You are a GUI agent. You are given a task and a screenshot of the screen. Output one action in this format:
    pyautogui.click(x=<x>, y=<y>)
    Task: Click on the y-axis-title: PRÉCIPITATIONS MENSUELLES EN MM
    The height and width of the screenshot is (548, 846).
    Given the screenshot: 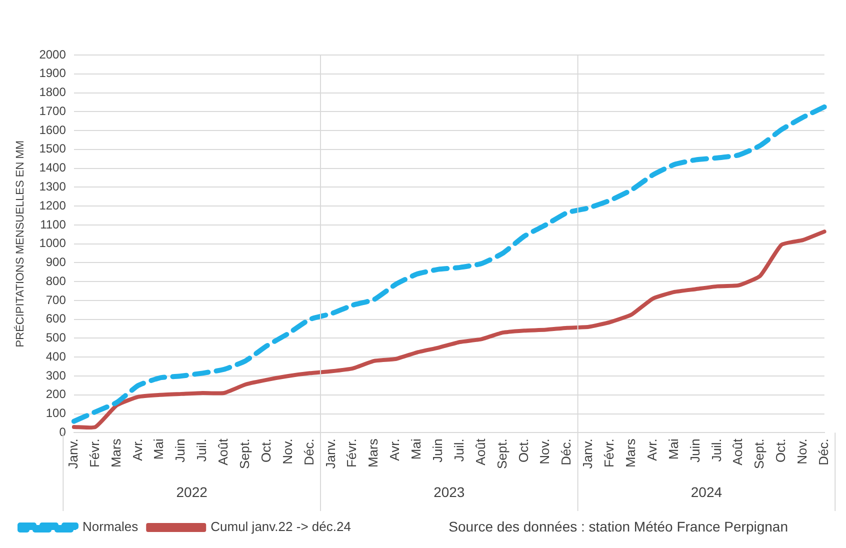 What is the action you would take?
    pyautogui.click(x=20, y=244)
    